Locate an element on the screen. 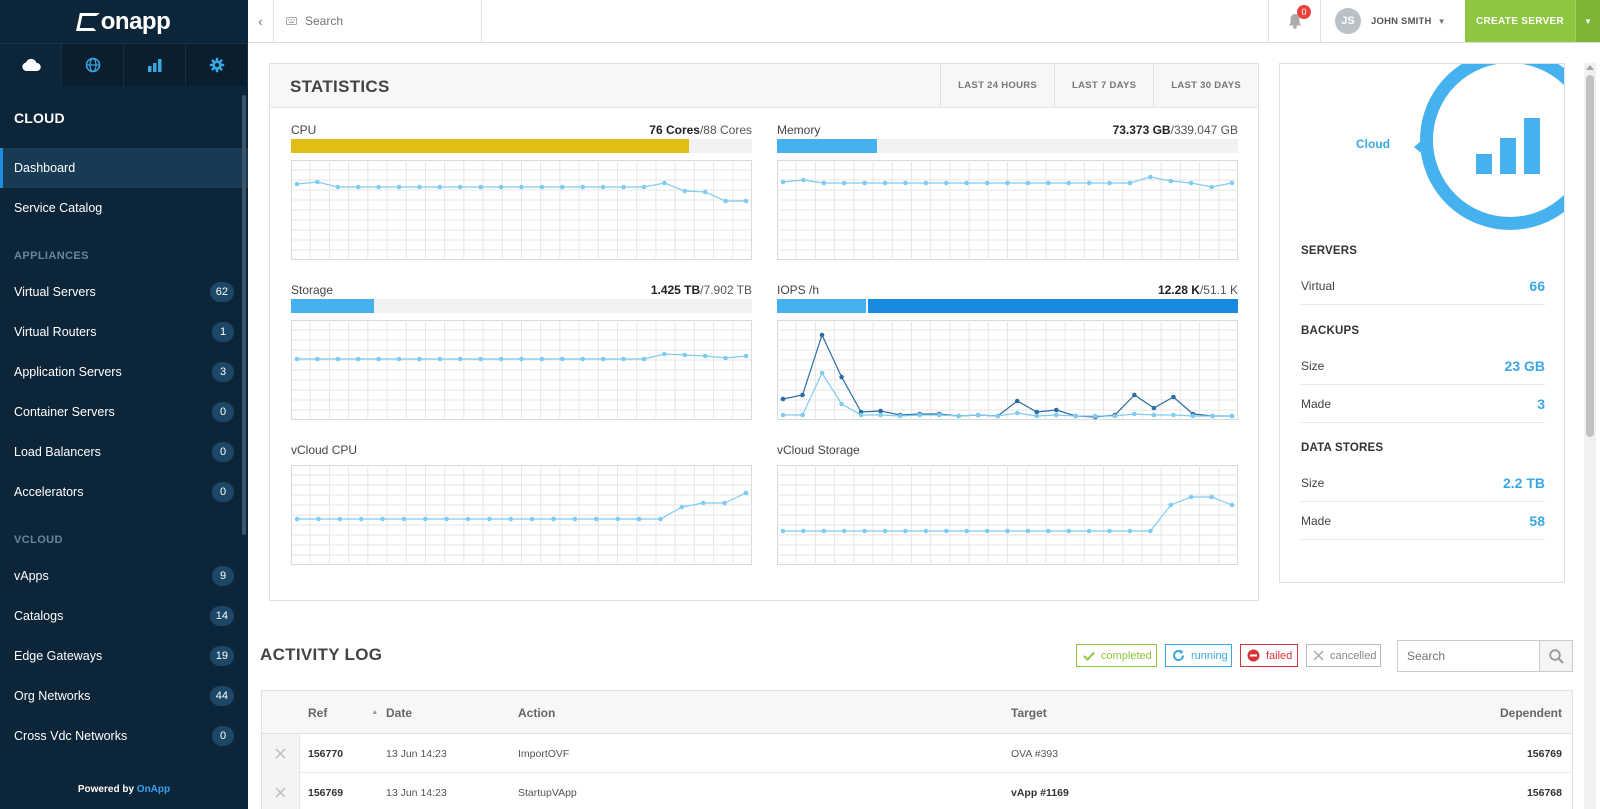 The image size is (1600, 809). filter-completed: completed is located at coordinates (1116, 655).